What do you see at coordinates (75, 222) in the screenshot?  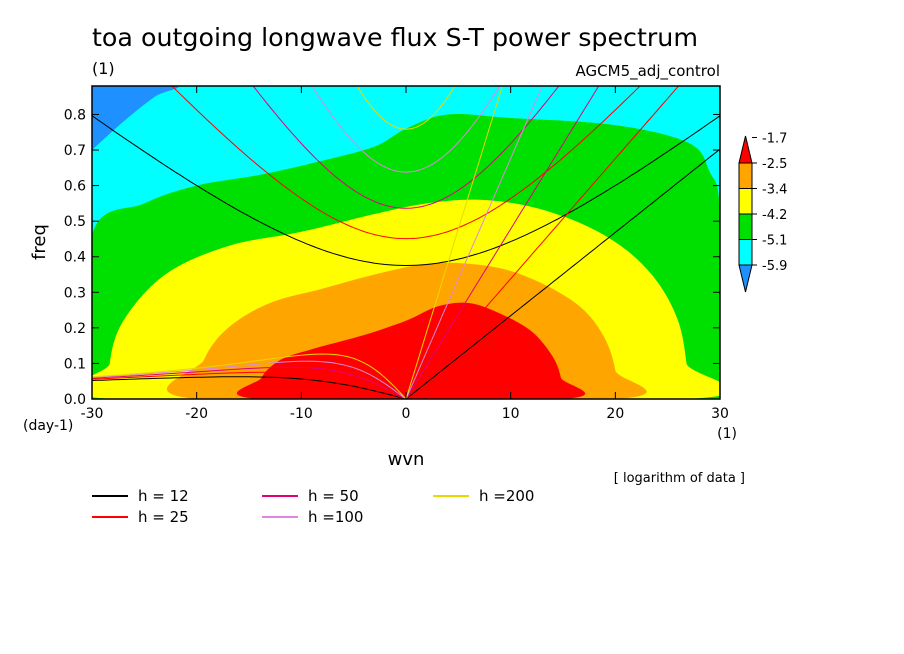 I see `y-tick-label: 0.5` at bounding box center [75, 222].